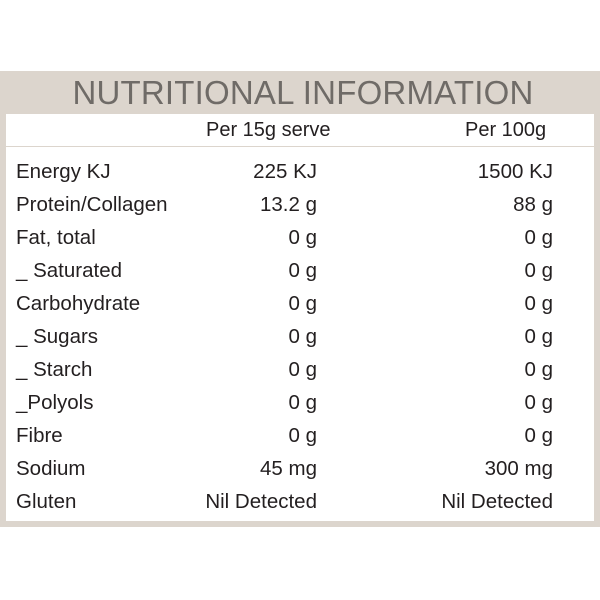 This screenshot has width=600, height=600. Describe the element at coordinates (515, 171) in the screenshot. I see `row-value-per-100g: 1500 KJ` at that location.